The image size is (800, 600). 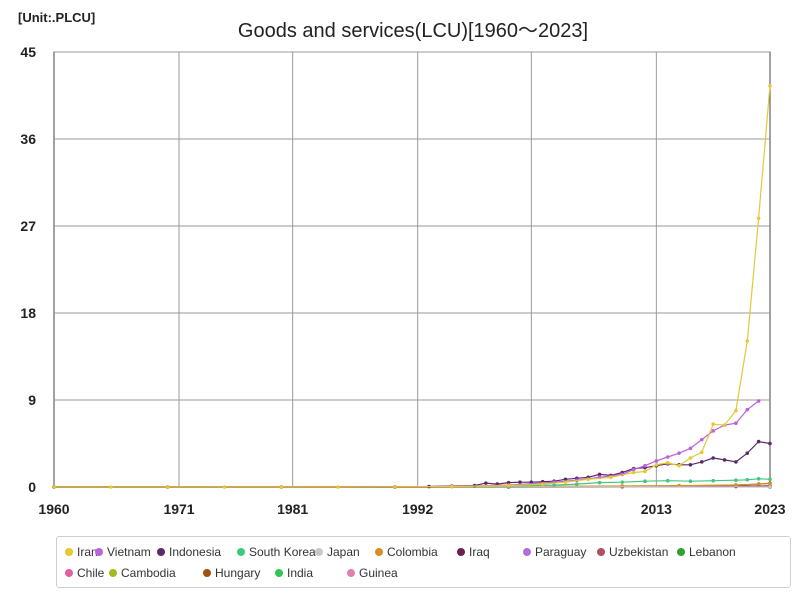 I want to click on legend-item: Guinea, so click(x=372, y=573).